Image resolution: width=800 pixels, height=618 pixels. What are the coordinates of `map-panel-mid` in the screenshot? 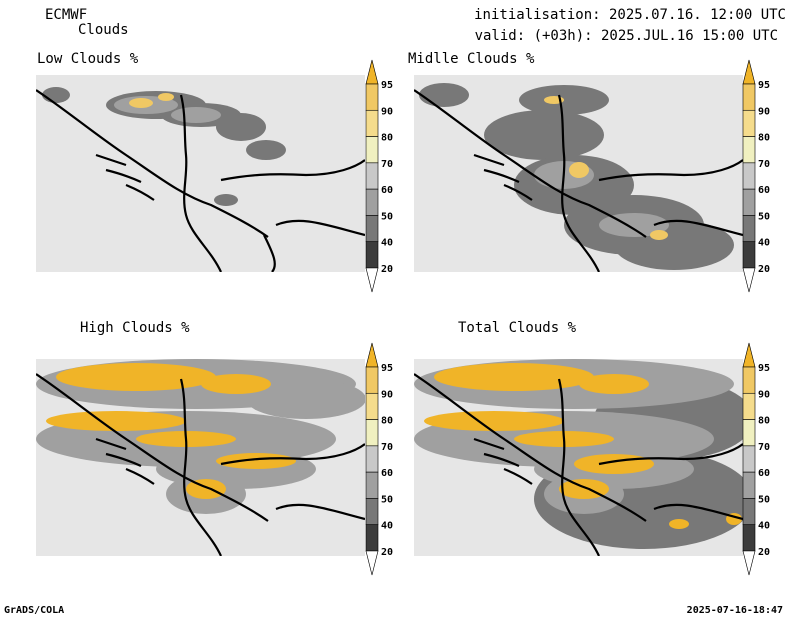 It's located at (578, 173).